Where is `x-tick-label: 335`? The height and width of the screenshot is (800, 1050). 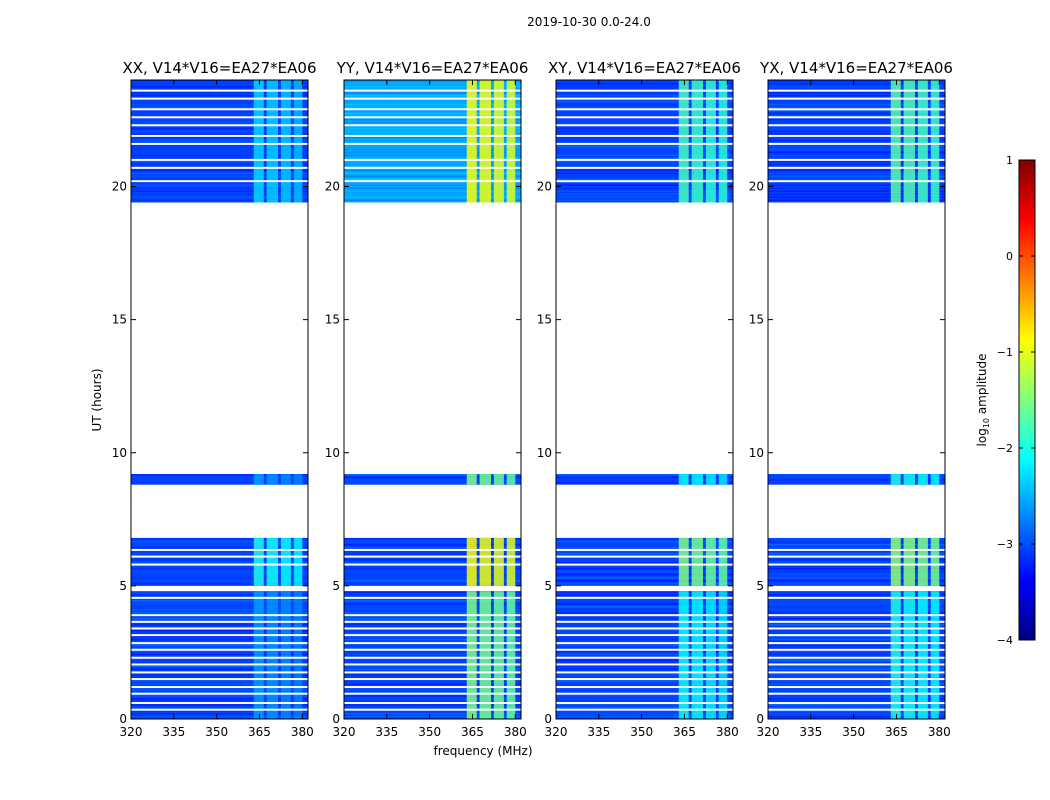
x-tick-label: 335 is located at coordinates (810, 732).